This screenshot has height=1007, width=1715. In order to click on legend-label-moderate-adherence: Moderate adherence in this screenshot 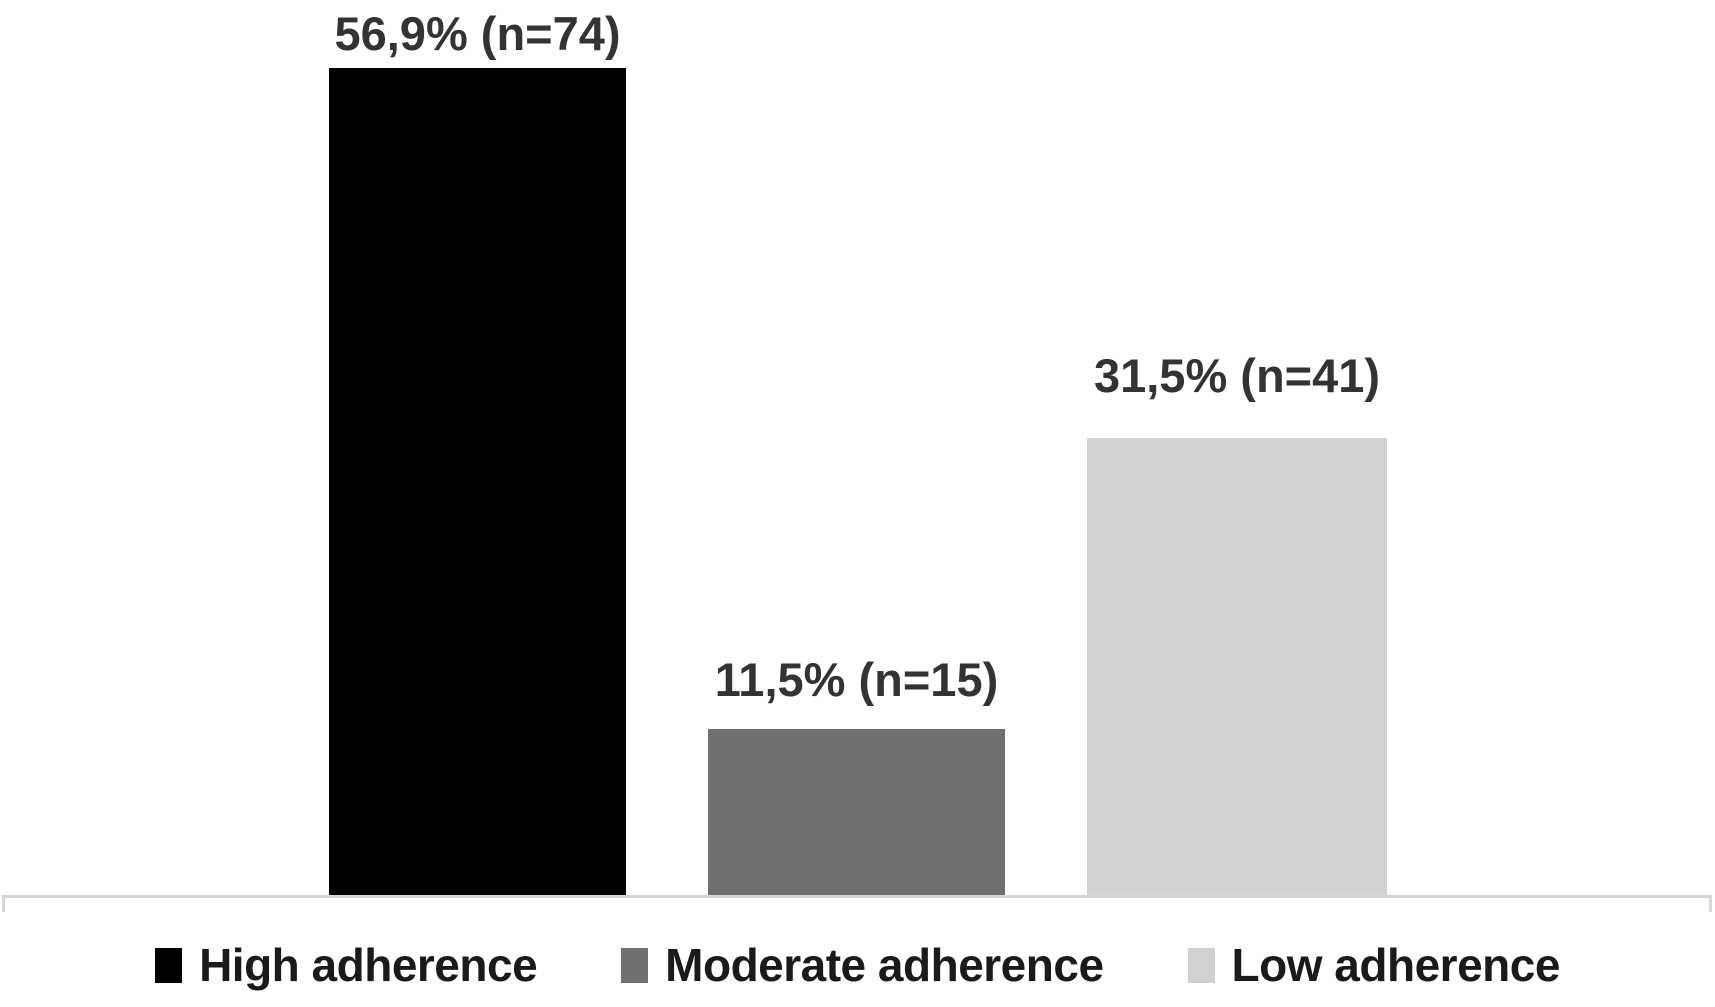, I will do `click(884, 965)`.